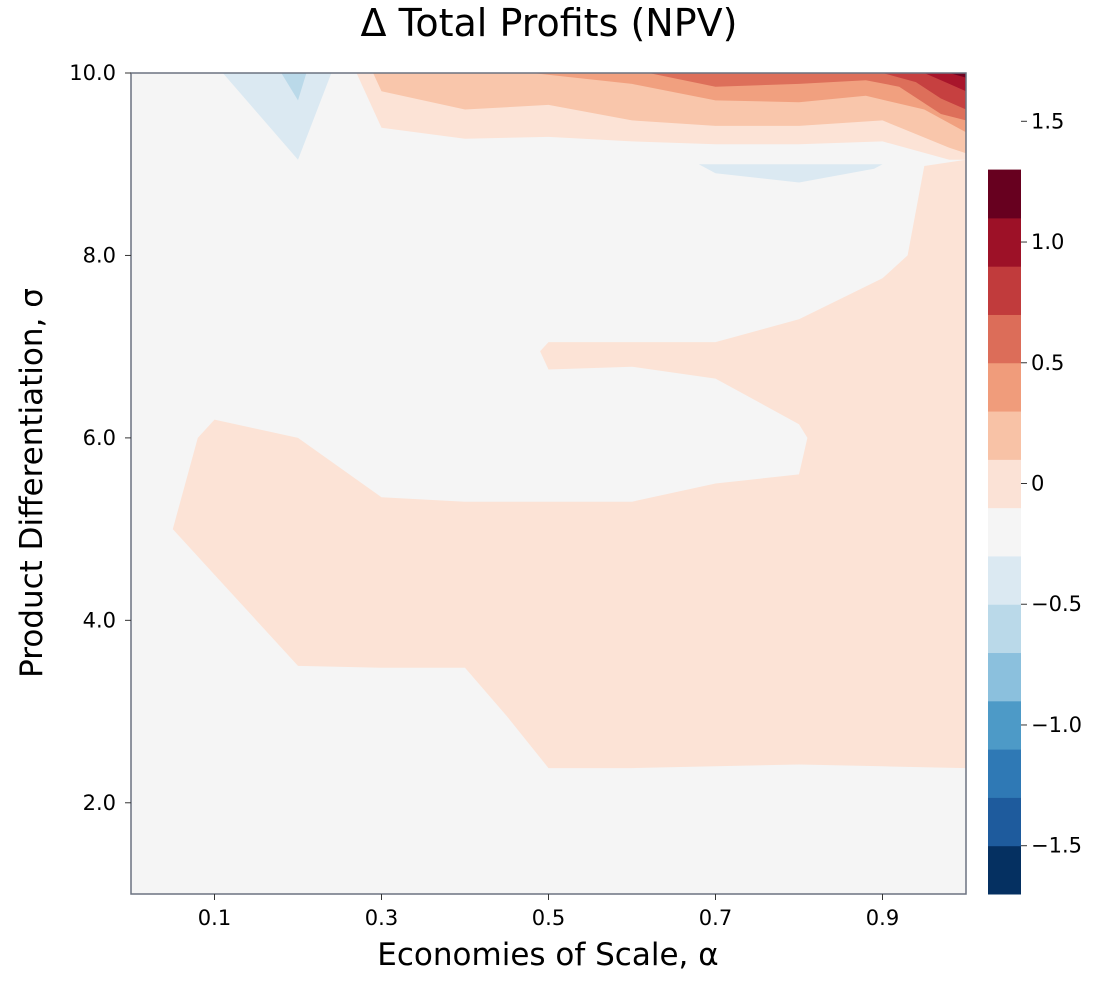 The height and width of the screenshot is (1000, 1100). What do you see at coordinates (715, 918) in the screenshot?
I see `x-tick-label: 0.7` at bounding box center [715, 918].